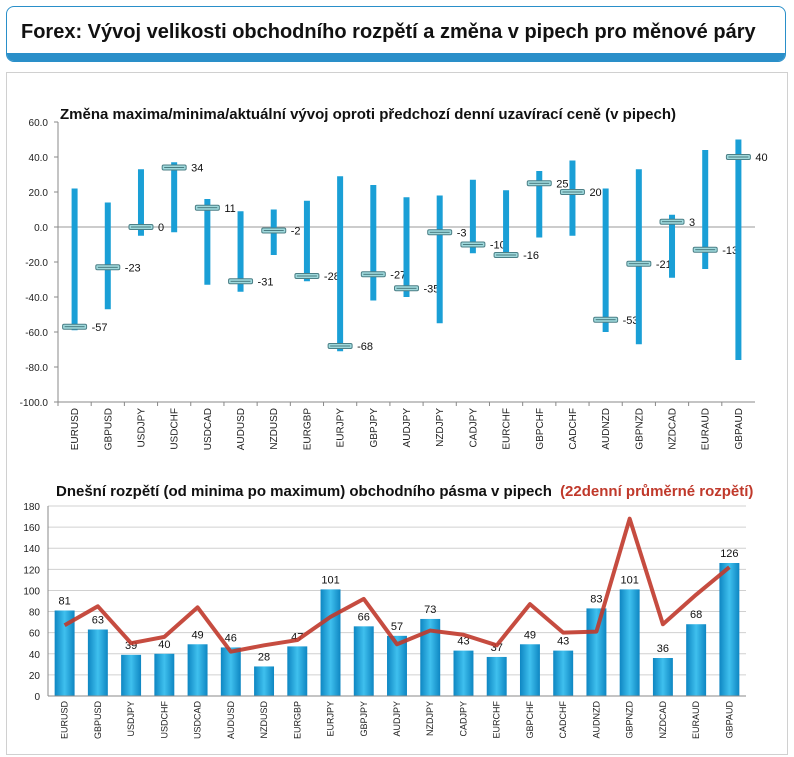  Describe the element at coordinates (39, 158) in the screenshot. I see `chart1-y-tick-label: 40.0` at that location.